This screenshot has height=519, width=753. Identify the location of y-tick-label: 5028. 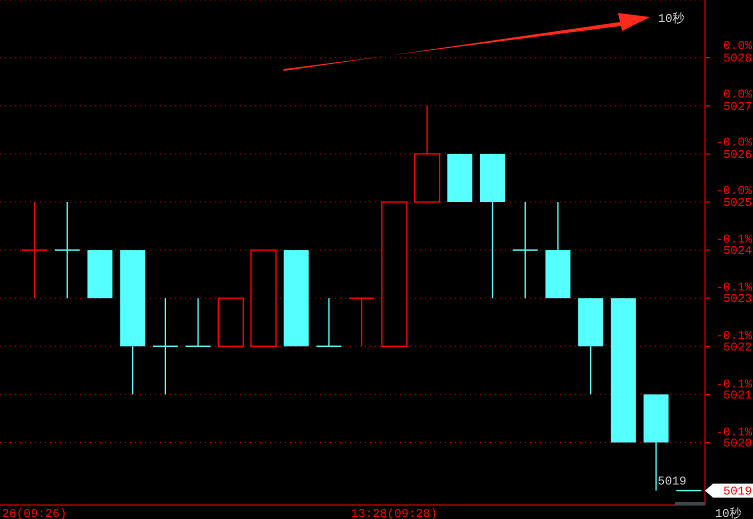
(737, 59).